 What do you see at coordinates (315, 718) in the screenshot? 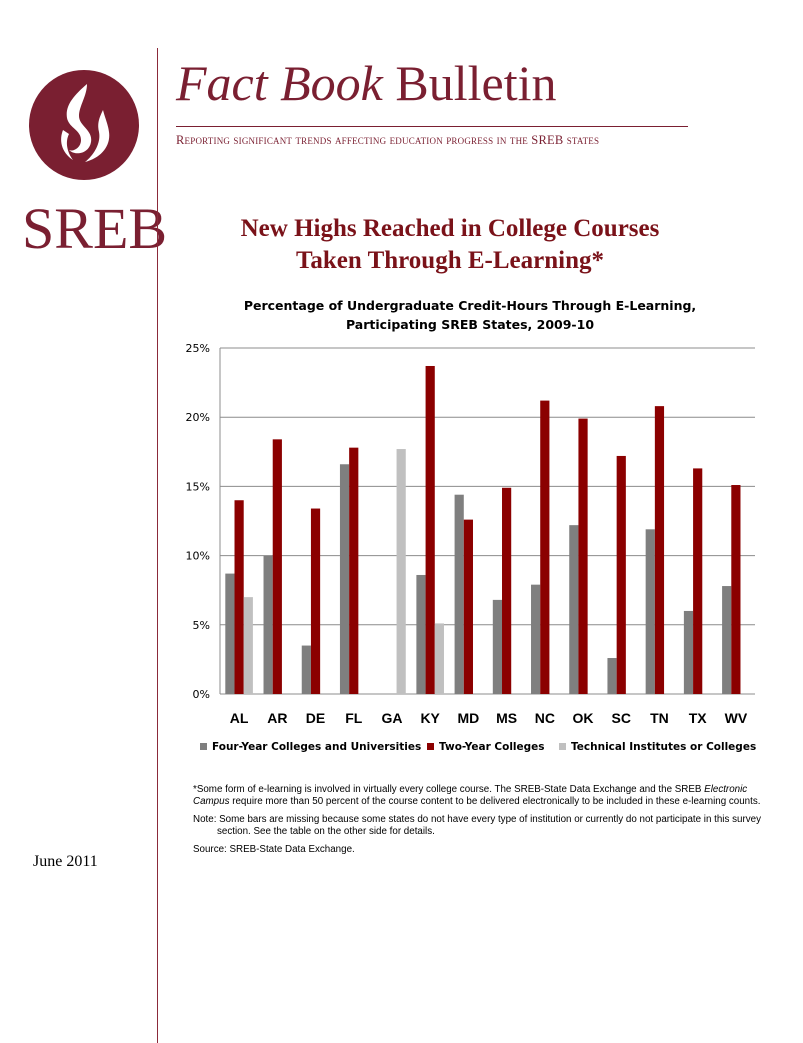
I see `x-tick-label: DE` at bounding box center [315, 718].